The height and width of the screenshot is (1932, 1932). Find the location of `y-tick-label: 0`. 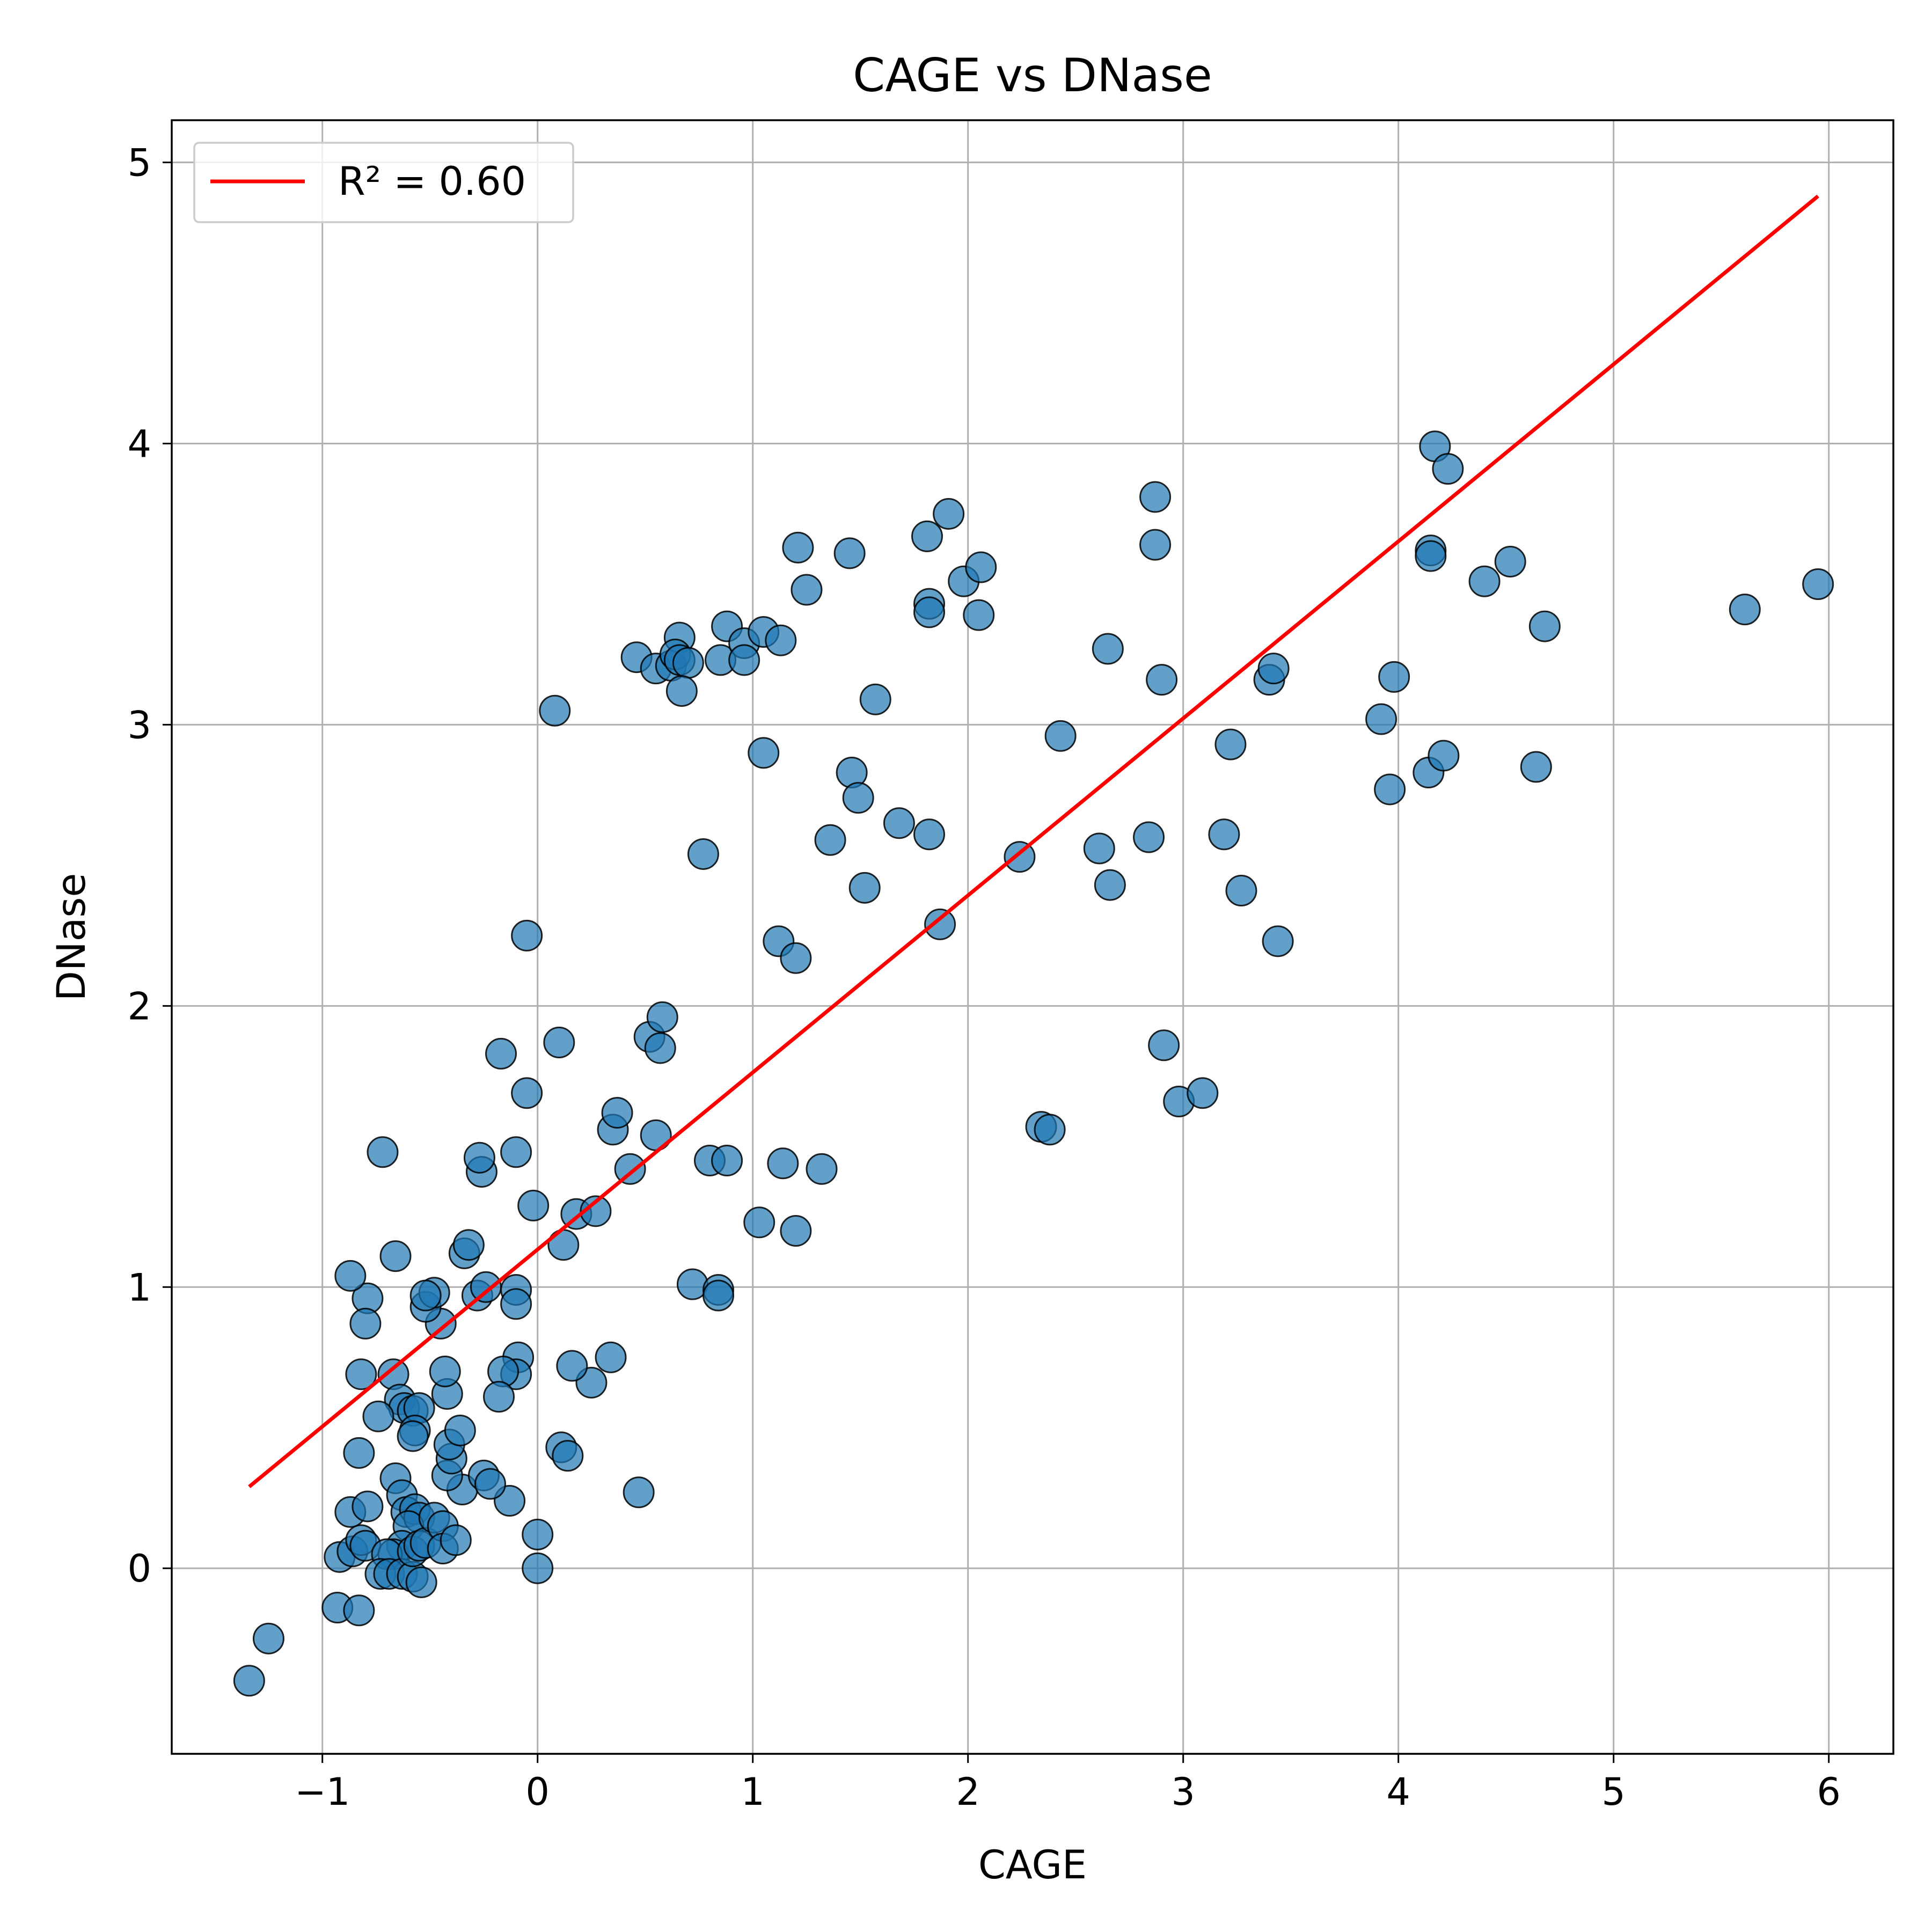

y-tick-label: 0 is located at coordinates (139, 1569).